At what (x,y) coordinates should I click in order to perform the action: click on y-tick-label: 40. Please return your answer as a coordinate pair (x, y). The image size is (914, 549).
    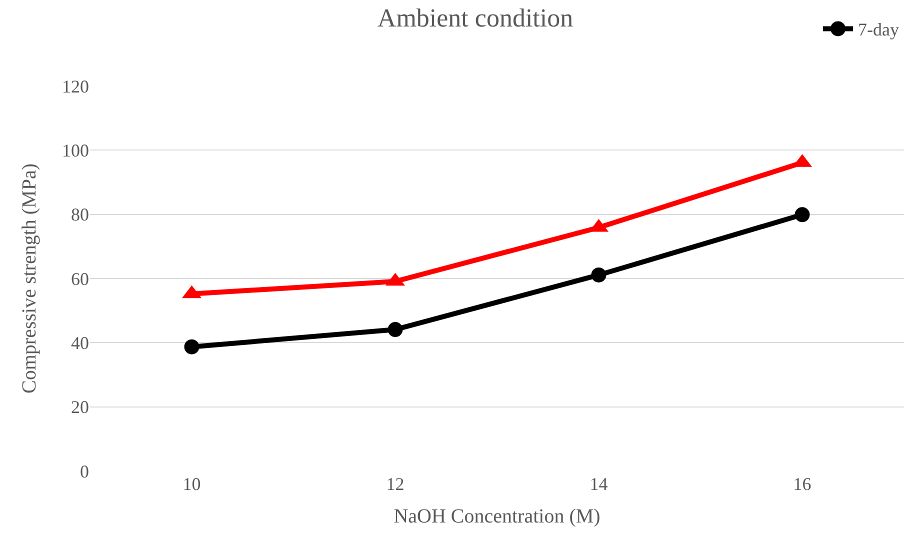
    Looking at the image, I should click on (80, 342).